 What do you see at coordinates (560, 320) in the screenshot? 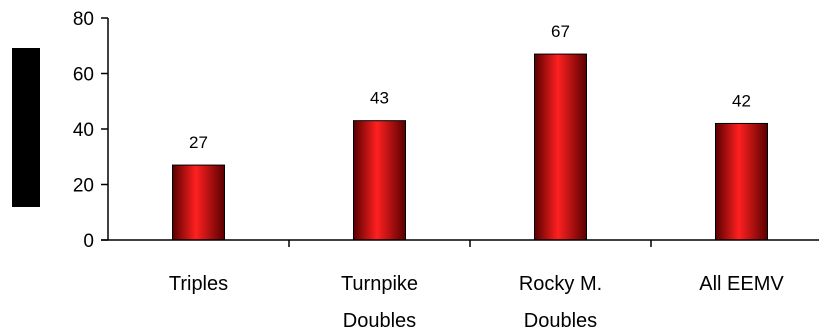
I see `category-label-2-1: Doubles` at bounding box center [560, 320].